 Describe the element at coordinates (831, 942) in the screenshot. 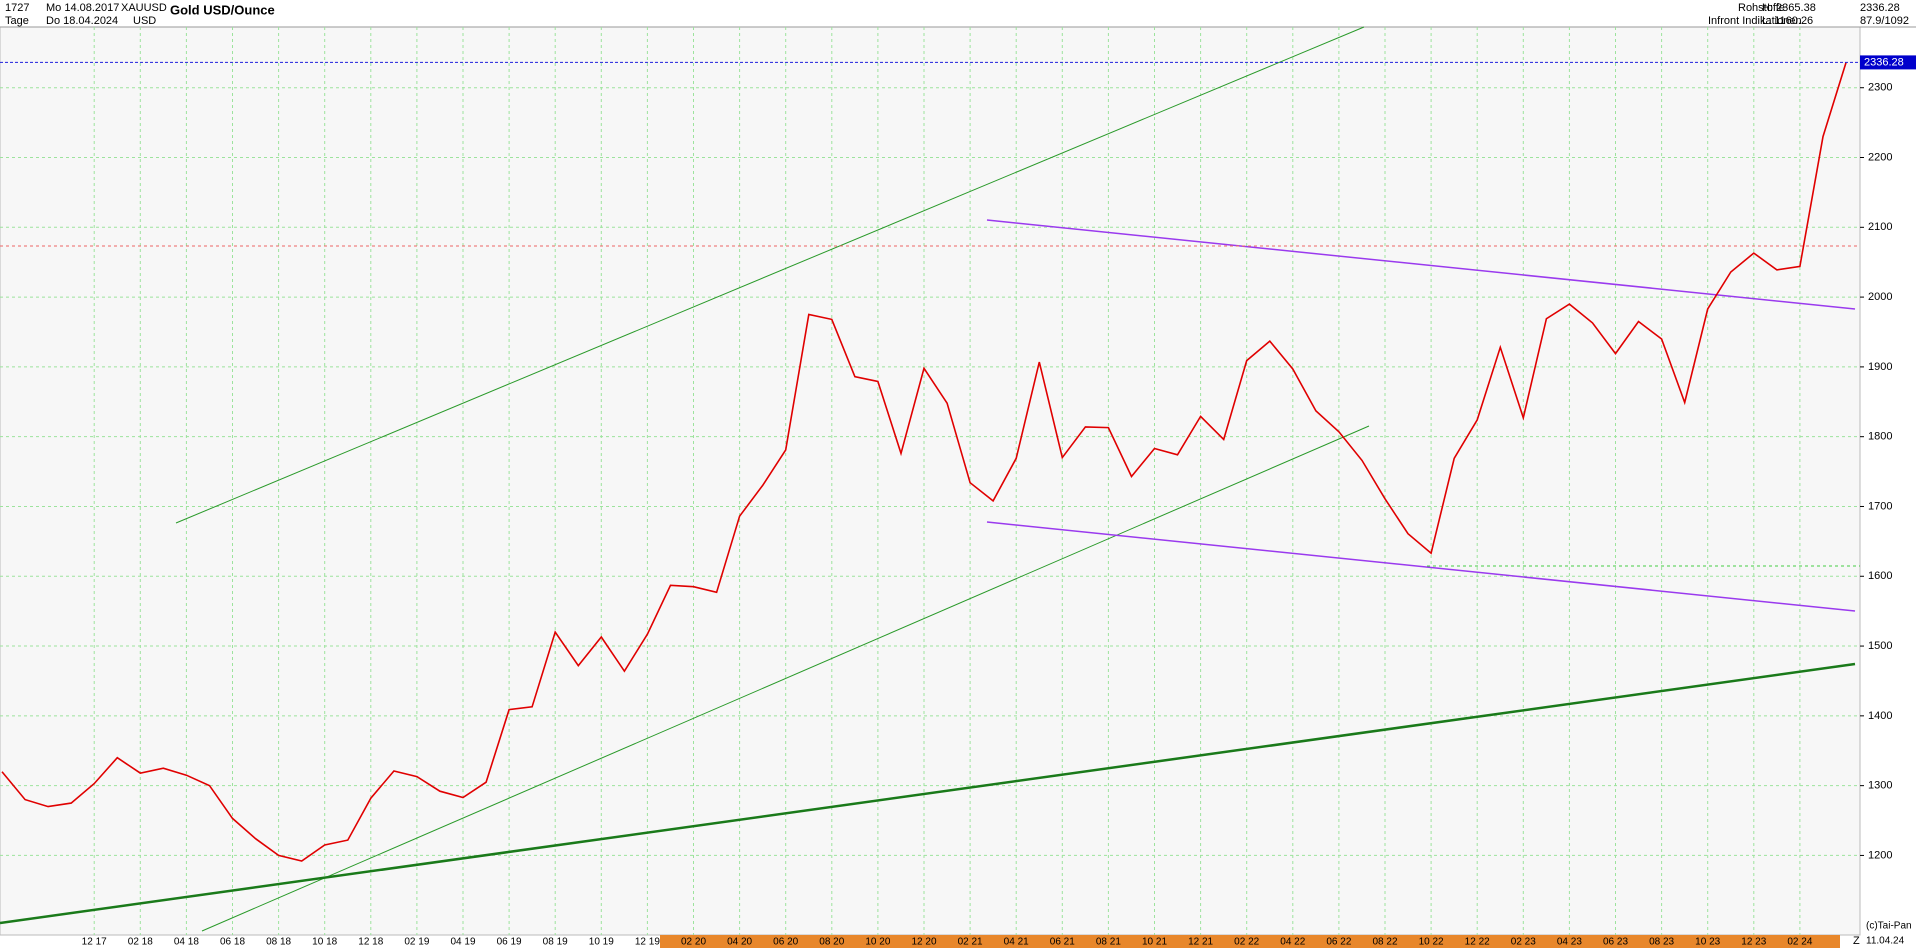

I see `x-tick-label: 08 20` at that location.